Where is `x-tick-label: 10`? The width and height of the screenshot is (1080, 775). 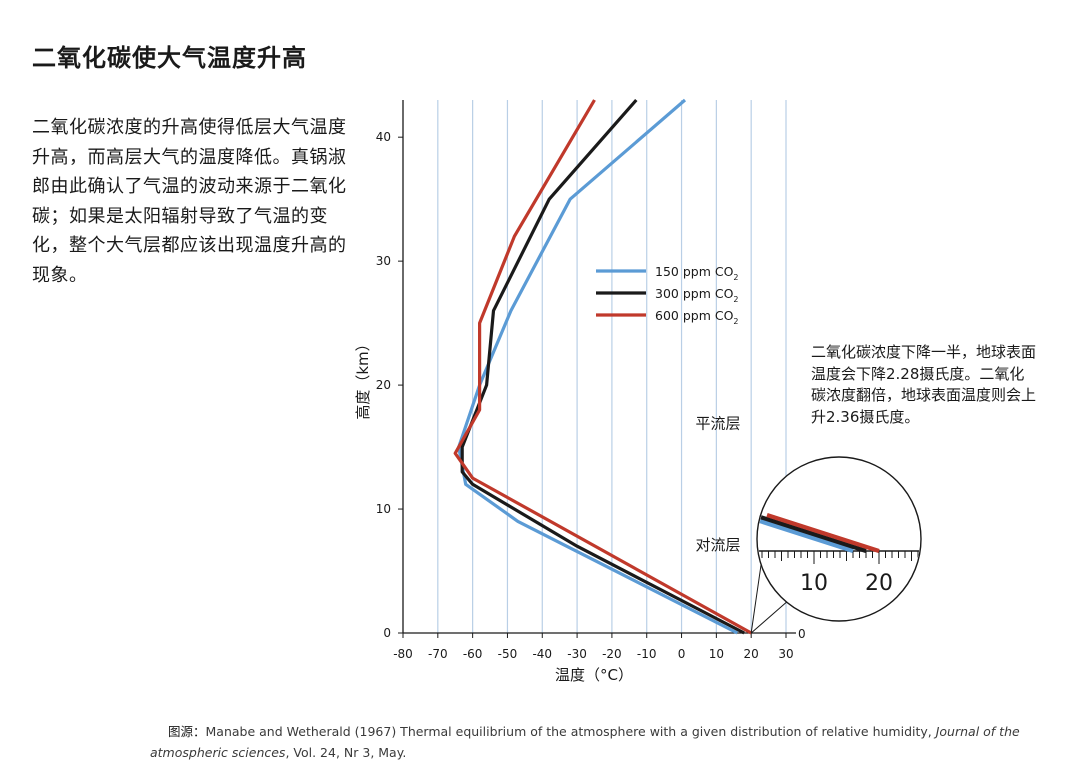 x-tick-label: 10 is located at coordinates (716, 654).